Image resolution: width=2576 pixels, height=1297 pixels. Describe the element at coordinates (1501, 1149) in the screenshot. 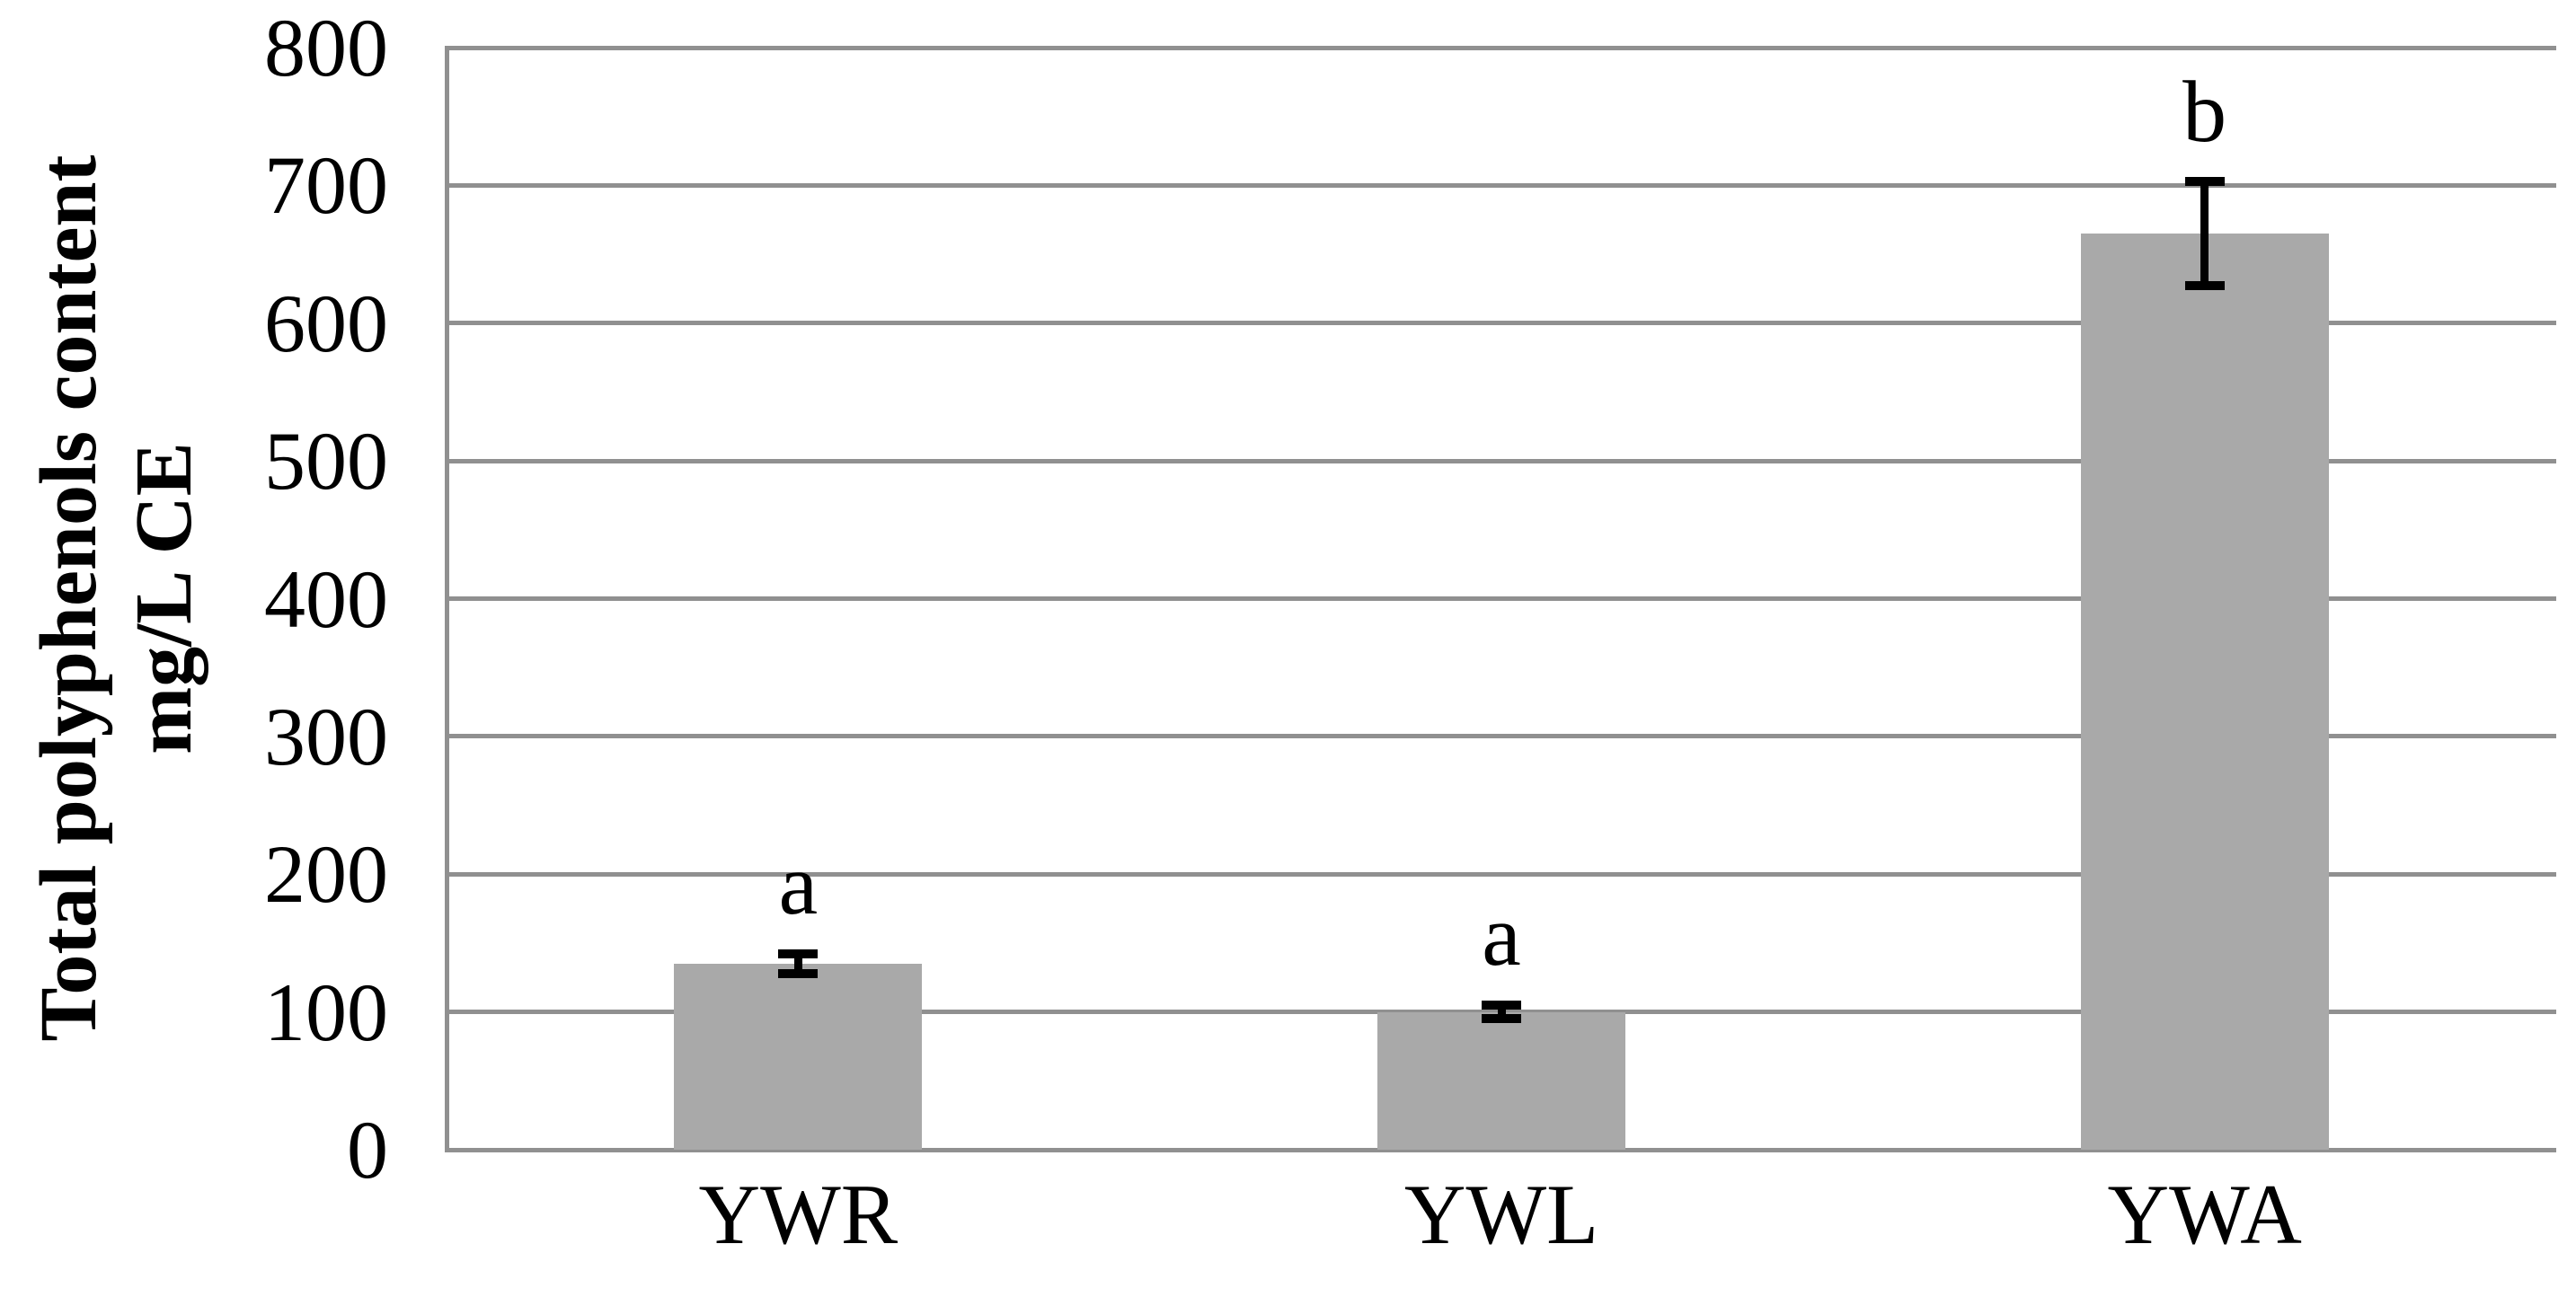

I see `x-axis-line` at that location.